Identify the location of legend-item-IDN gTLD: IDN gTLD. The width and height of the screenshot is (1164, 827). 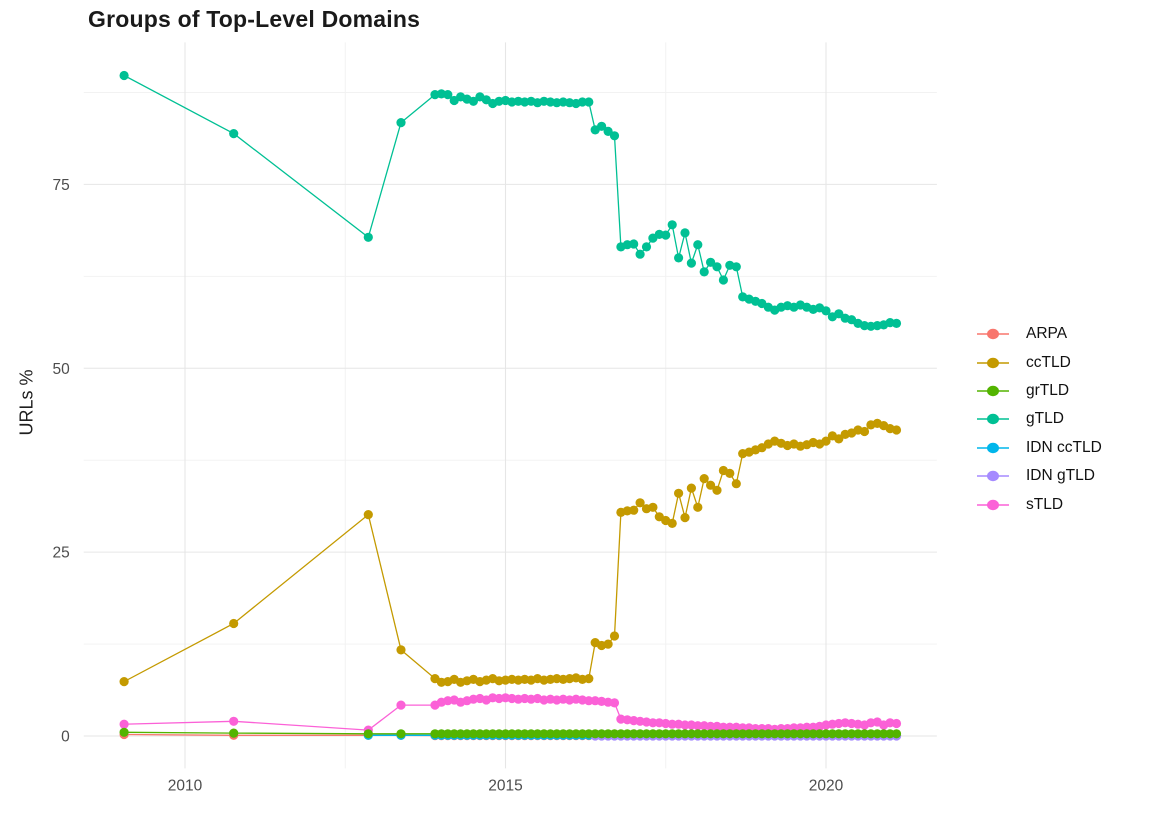
(1039, 476).